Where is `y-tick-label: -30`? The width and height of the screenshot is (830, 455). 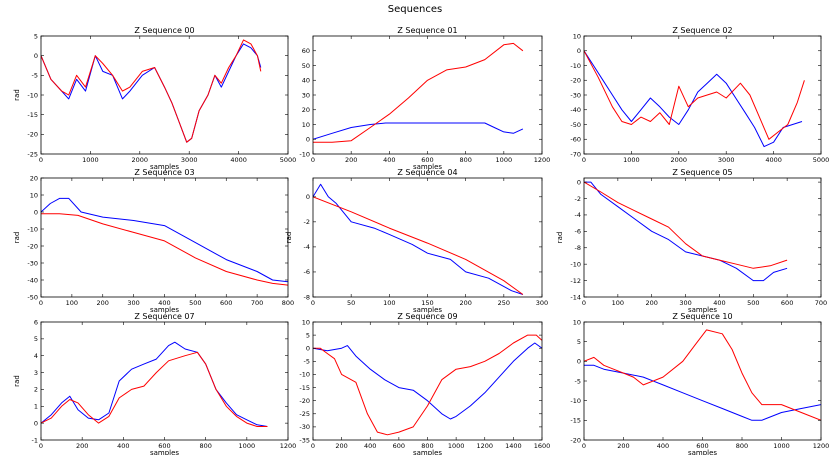
y-tick-label: -30 is located at coordinates (304, 427).